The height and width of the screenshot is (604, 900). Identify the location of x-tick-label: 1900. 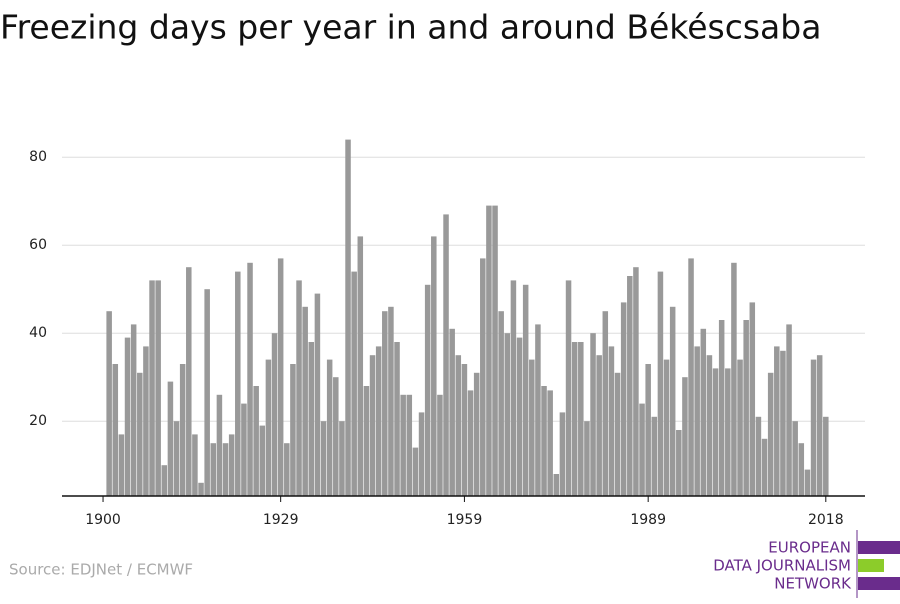
(103, 520).